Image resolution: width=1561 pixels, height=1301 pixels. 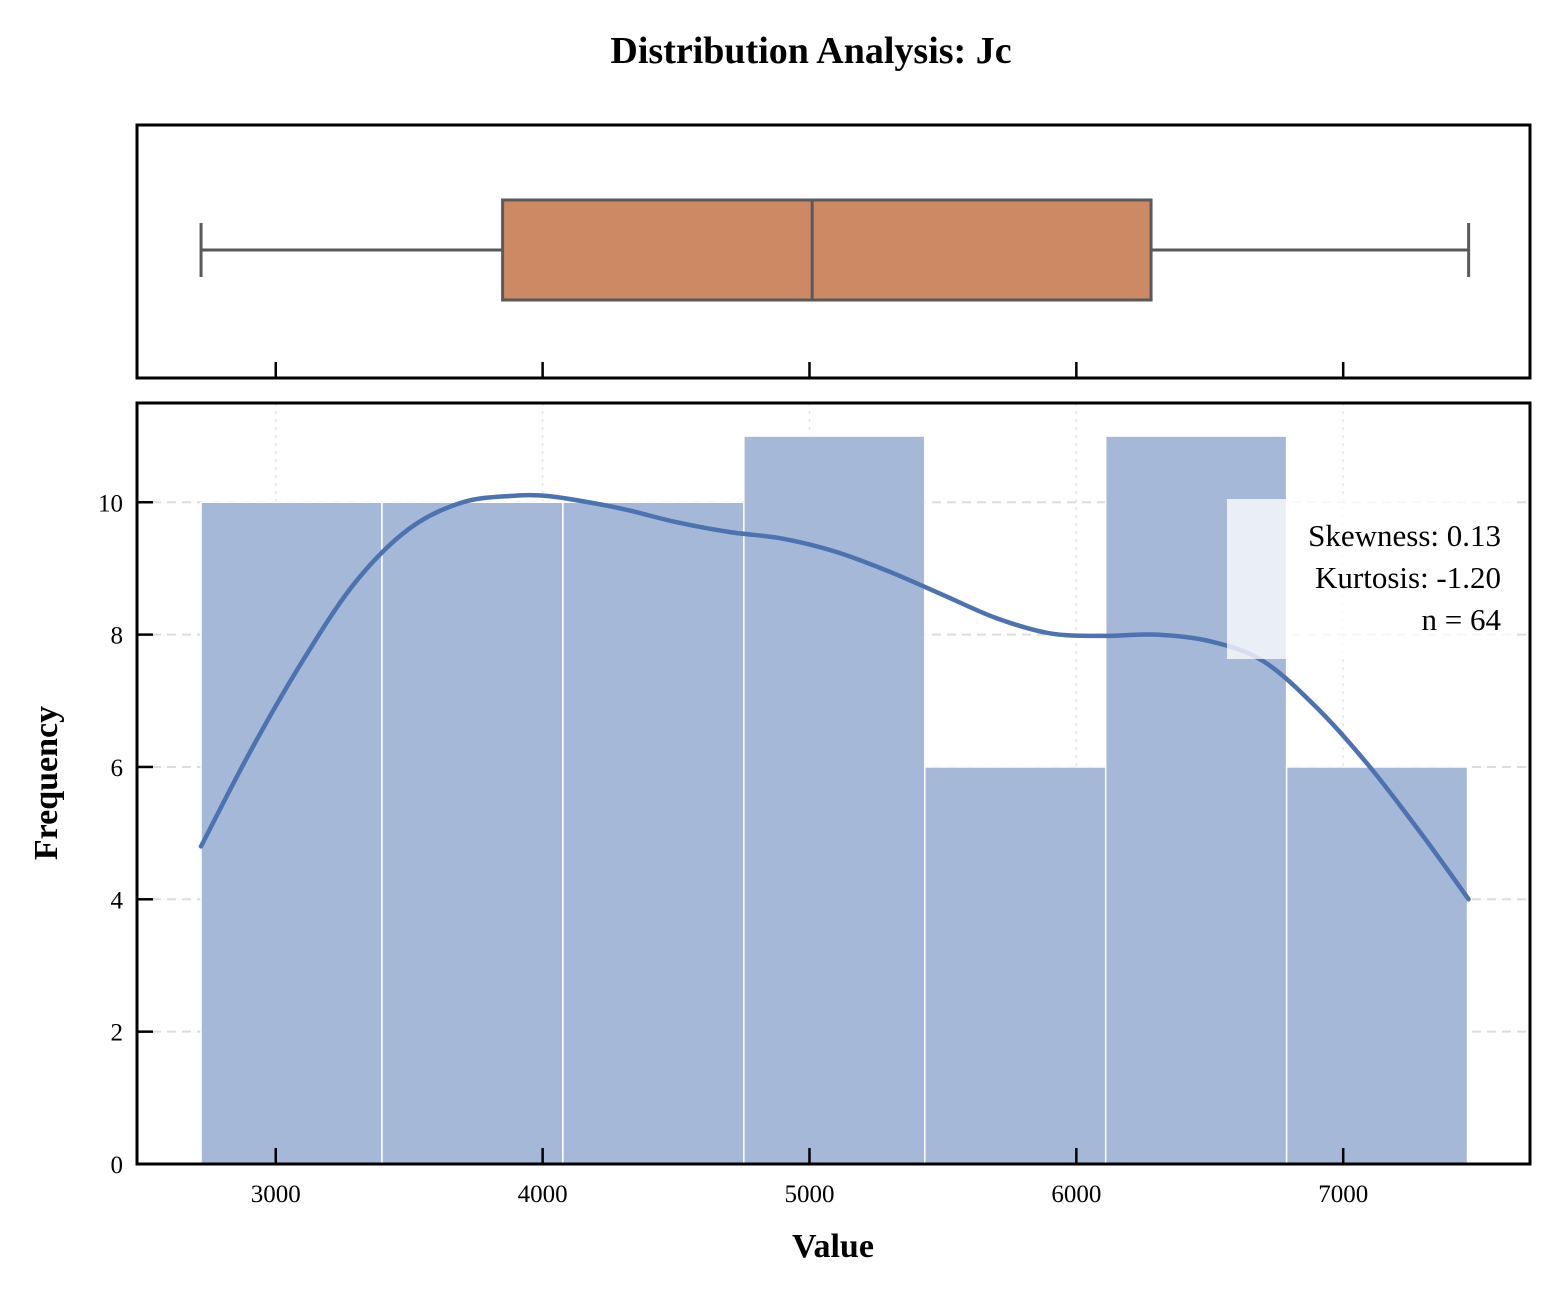 I want to click on boxplot-marks, so click(x=835, y=250).